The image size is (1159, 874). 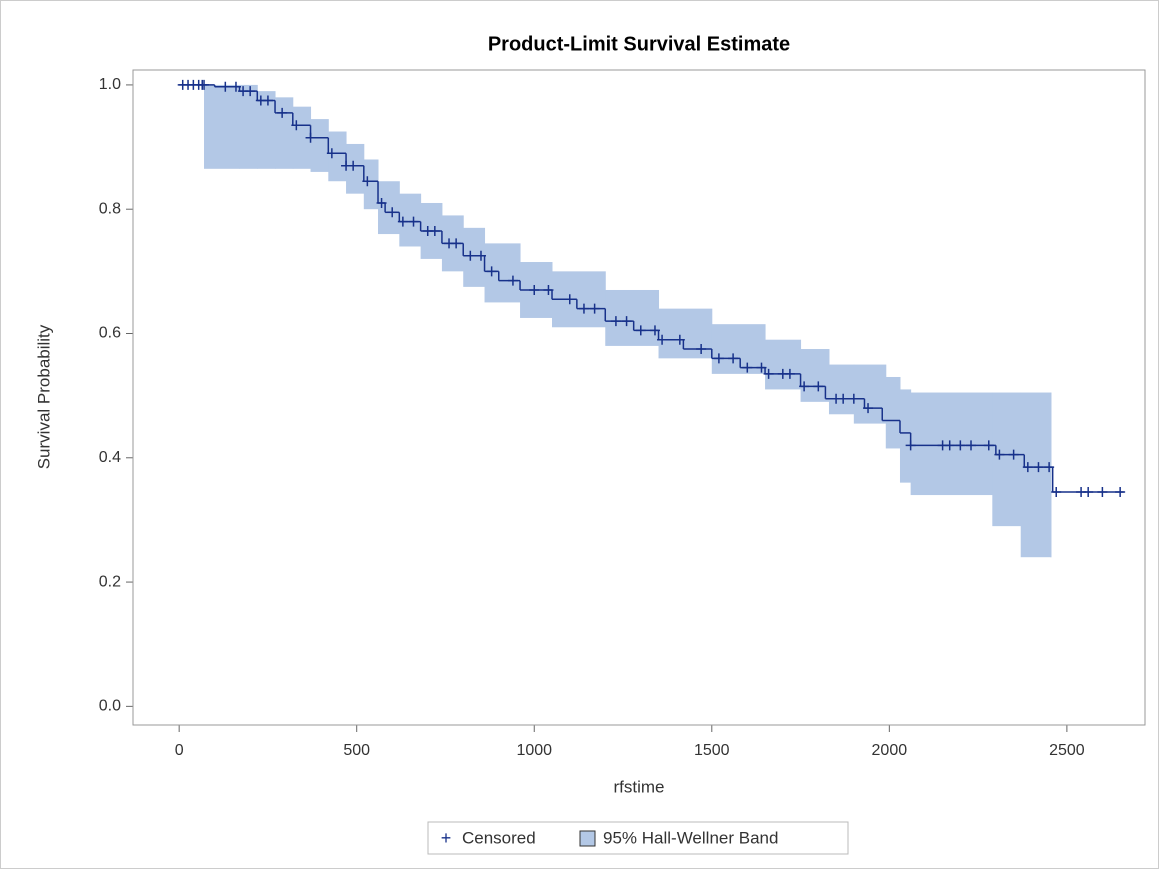 What do you see at coordinates (639, 44) in the screenshot?
I see `chart-title: Product-Limit Survival Estimate` at bounding box center [639, 44].